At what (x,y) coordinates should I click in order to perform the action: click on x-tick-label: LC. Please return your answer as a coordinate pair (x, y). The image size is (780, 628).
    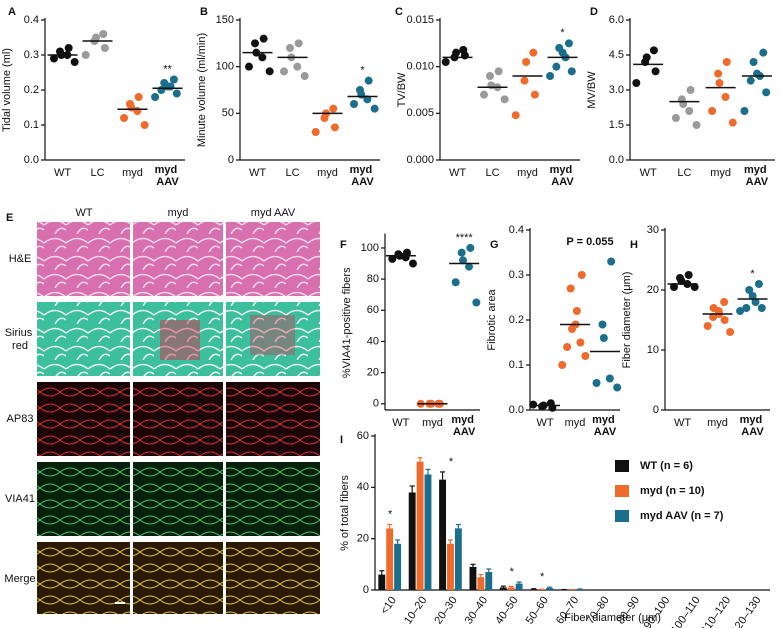
    Looking at the image, I should click on (684, 173).